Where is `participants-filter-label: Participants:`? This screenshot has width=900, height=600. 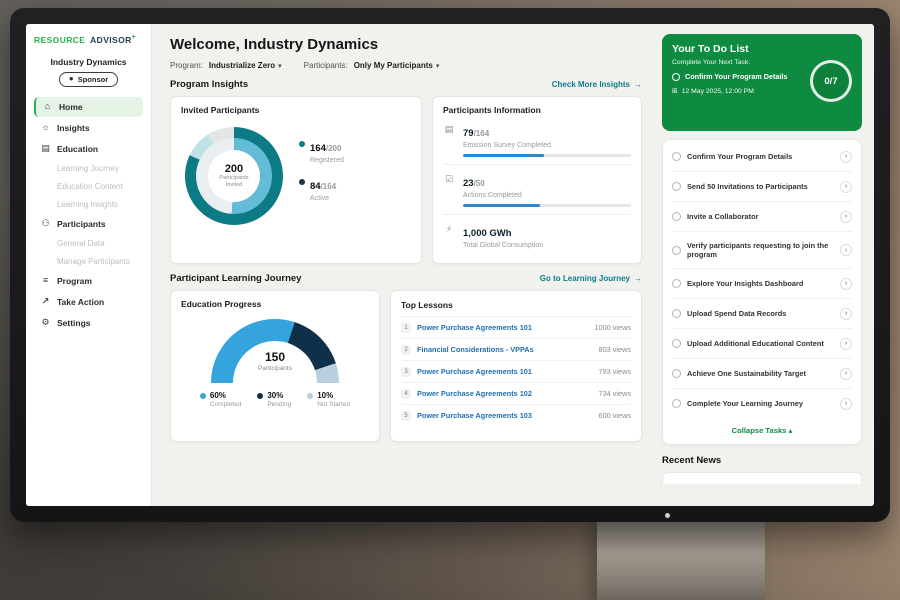 participants-filter-label: Participants: is located at coordinates (325, 65).